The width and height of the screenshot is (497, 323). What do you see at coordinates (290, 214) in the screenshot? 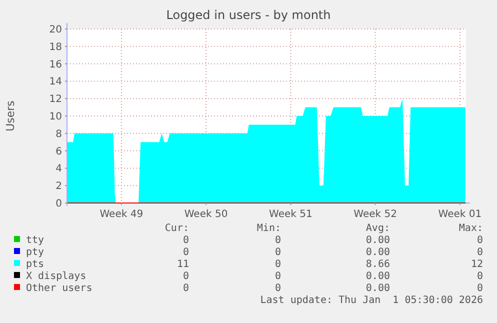
I see `x-tick-label: Week 51` at bounding box center [290, 214].